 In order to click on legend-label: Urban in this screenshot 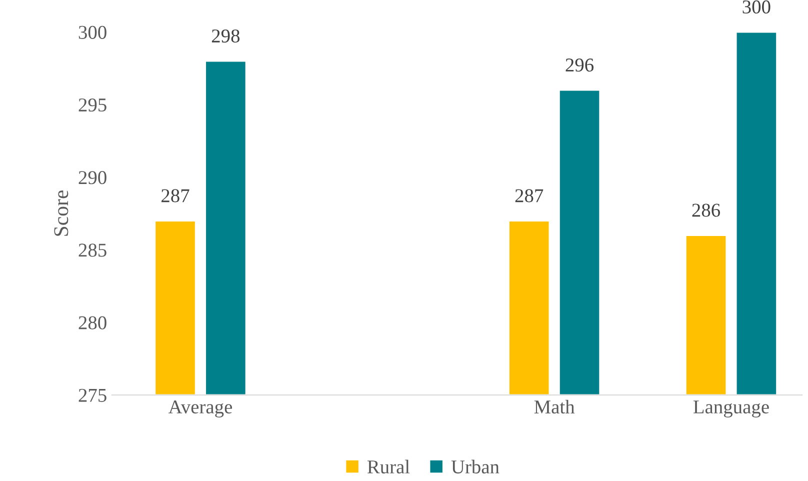, I will do `click(475, 467)`.